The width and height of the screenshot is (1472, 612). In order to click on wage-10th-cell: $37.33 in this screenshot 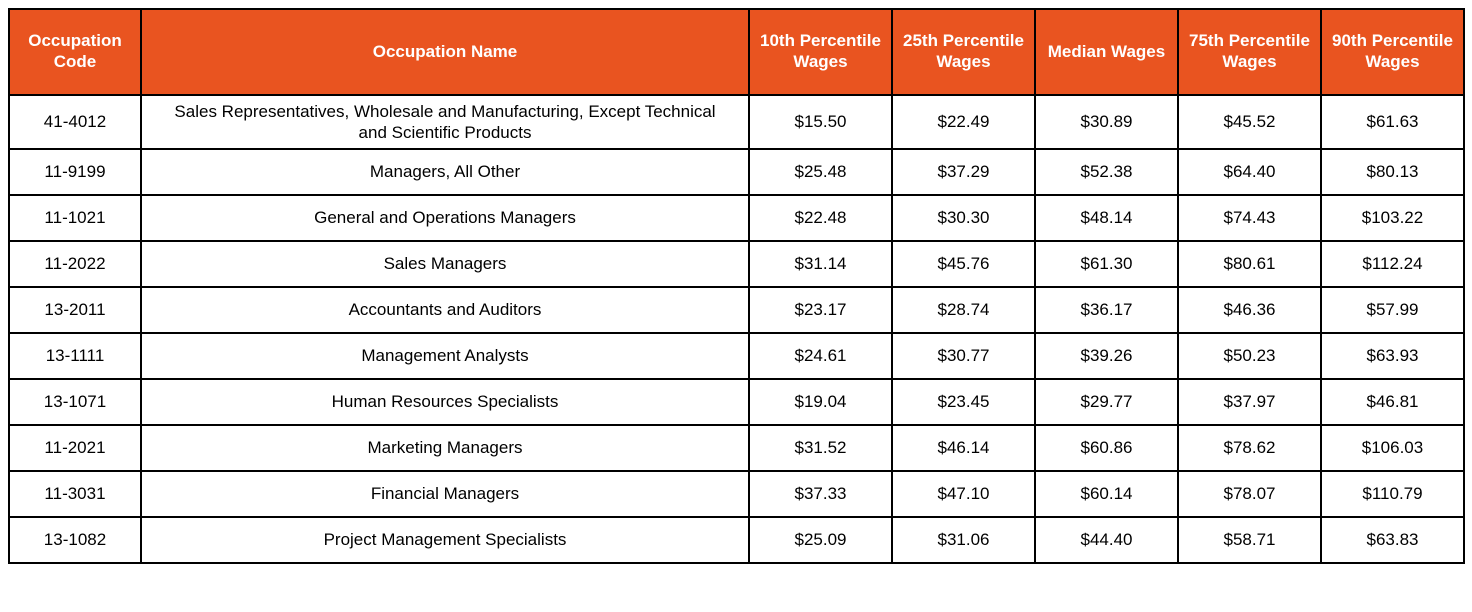, I will do `click(820, 494)`.